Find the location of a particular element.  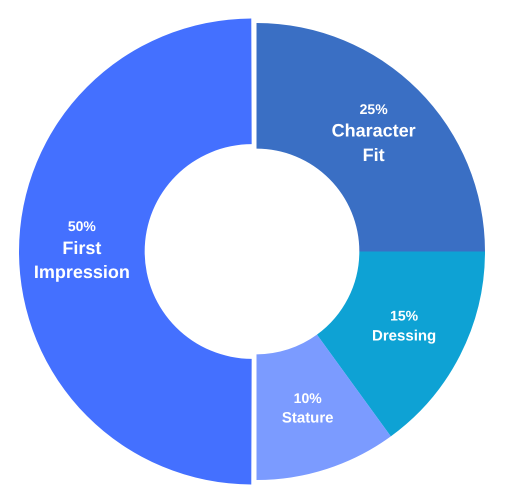

slice-label: First Impression is located at coordinates (82, 260).